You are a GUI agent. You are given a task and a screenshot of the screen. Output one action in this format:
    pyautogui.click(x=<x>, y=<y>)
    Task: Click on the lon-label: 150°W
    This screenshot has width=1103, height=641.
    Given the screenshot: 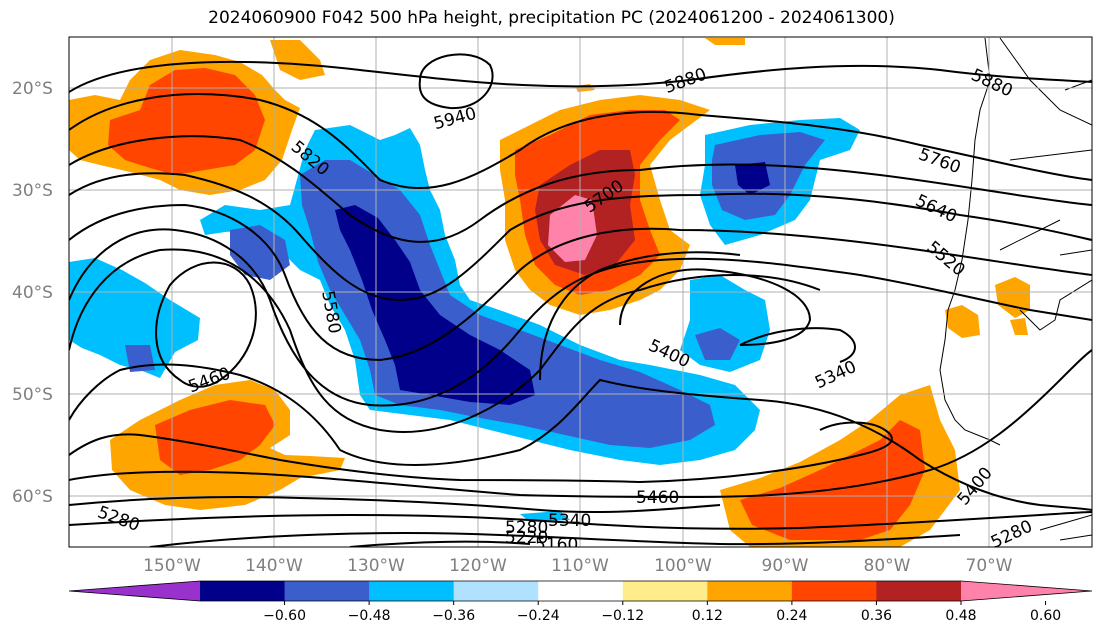 What is the action you would take?
    pyautogui.click(x=172, y=566)
    